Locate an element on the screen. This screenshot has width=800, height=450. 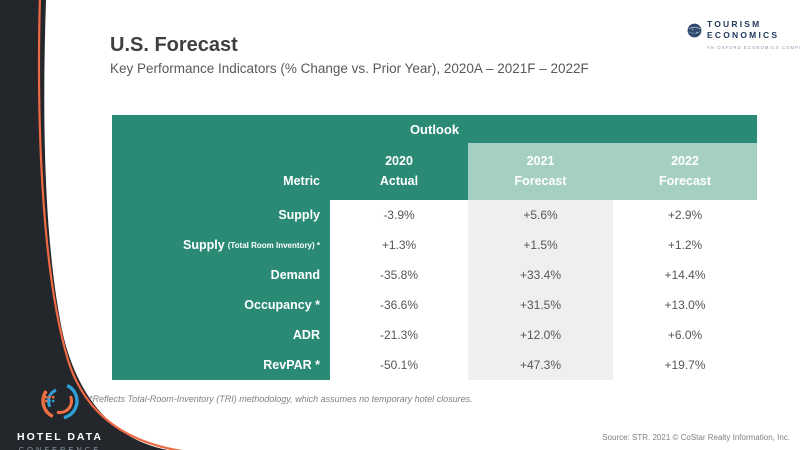
hdc-circular-data-icon is located at coordinates (60, 401).